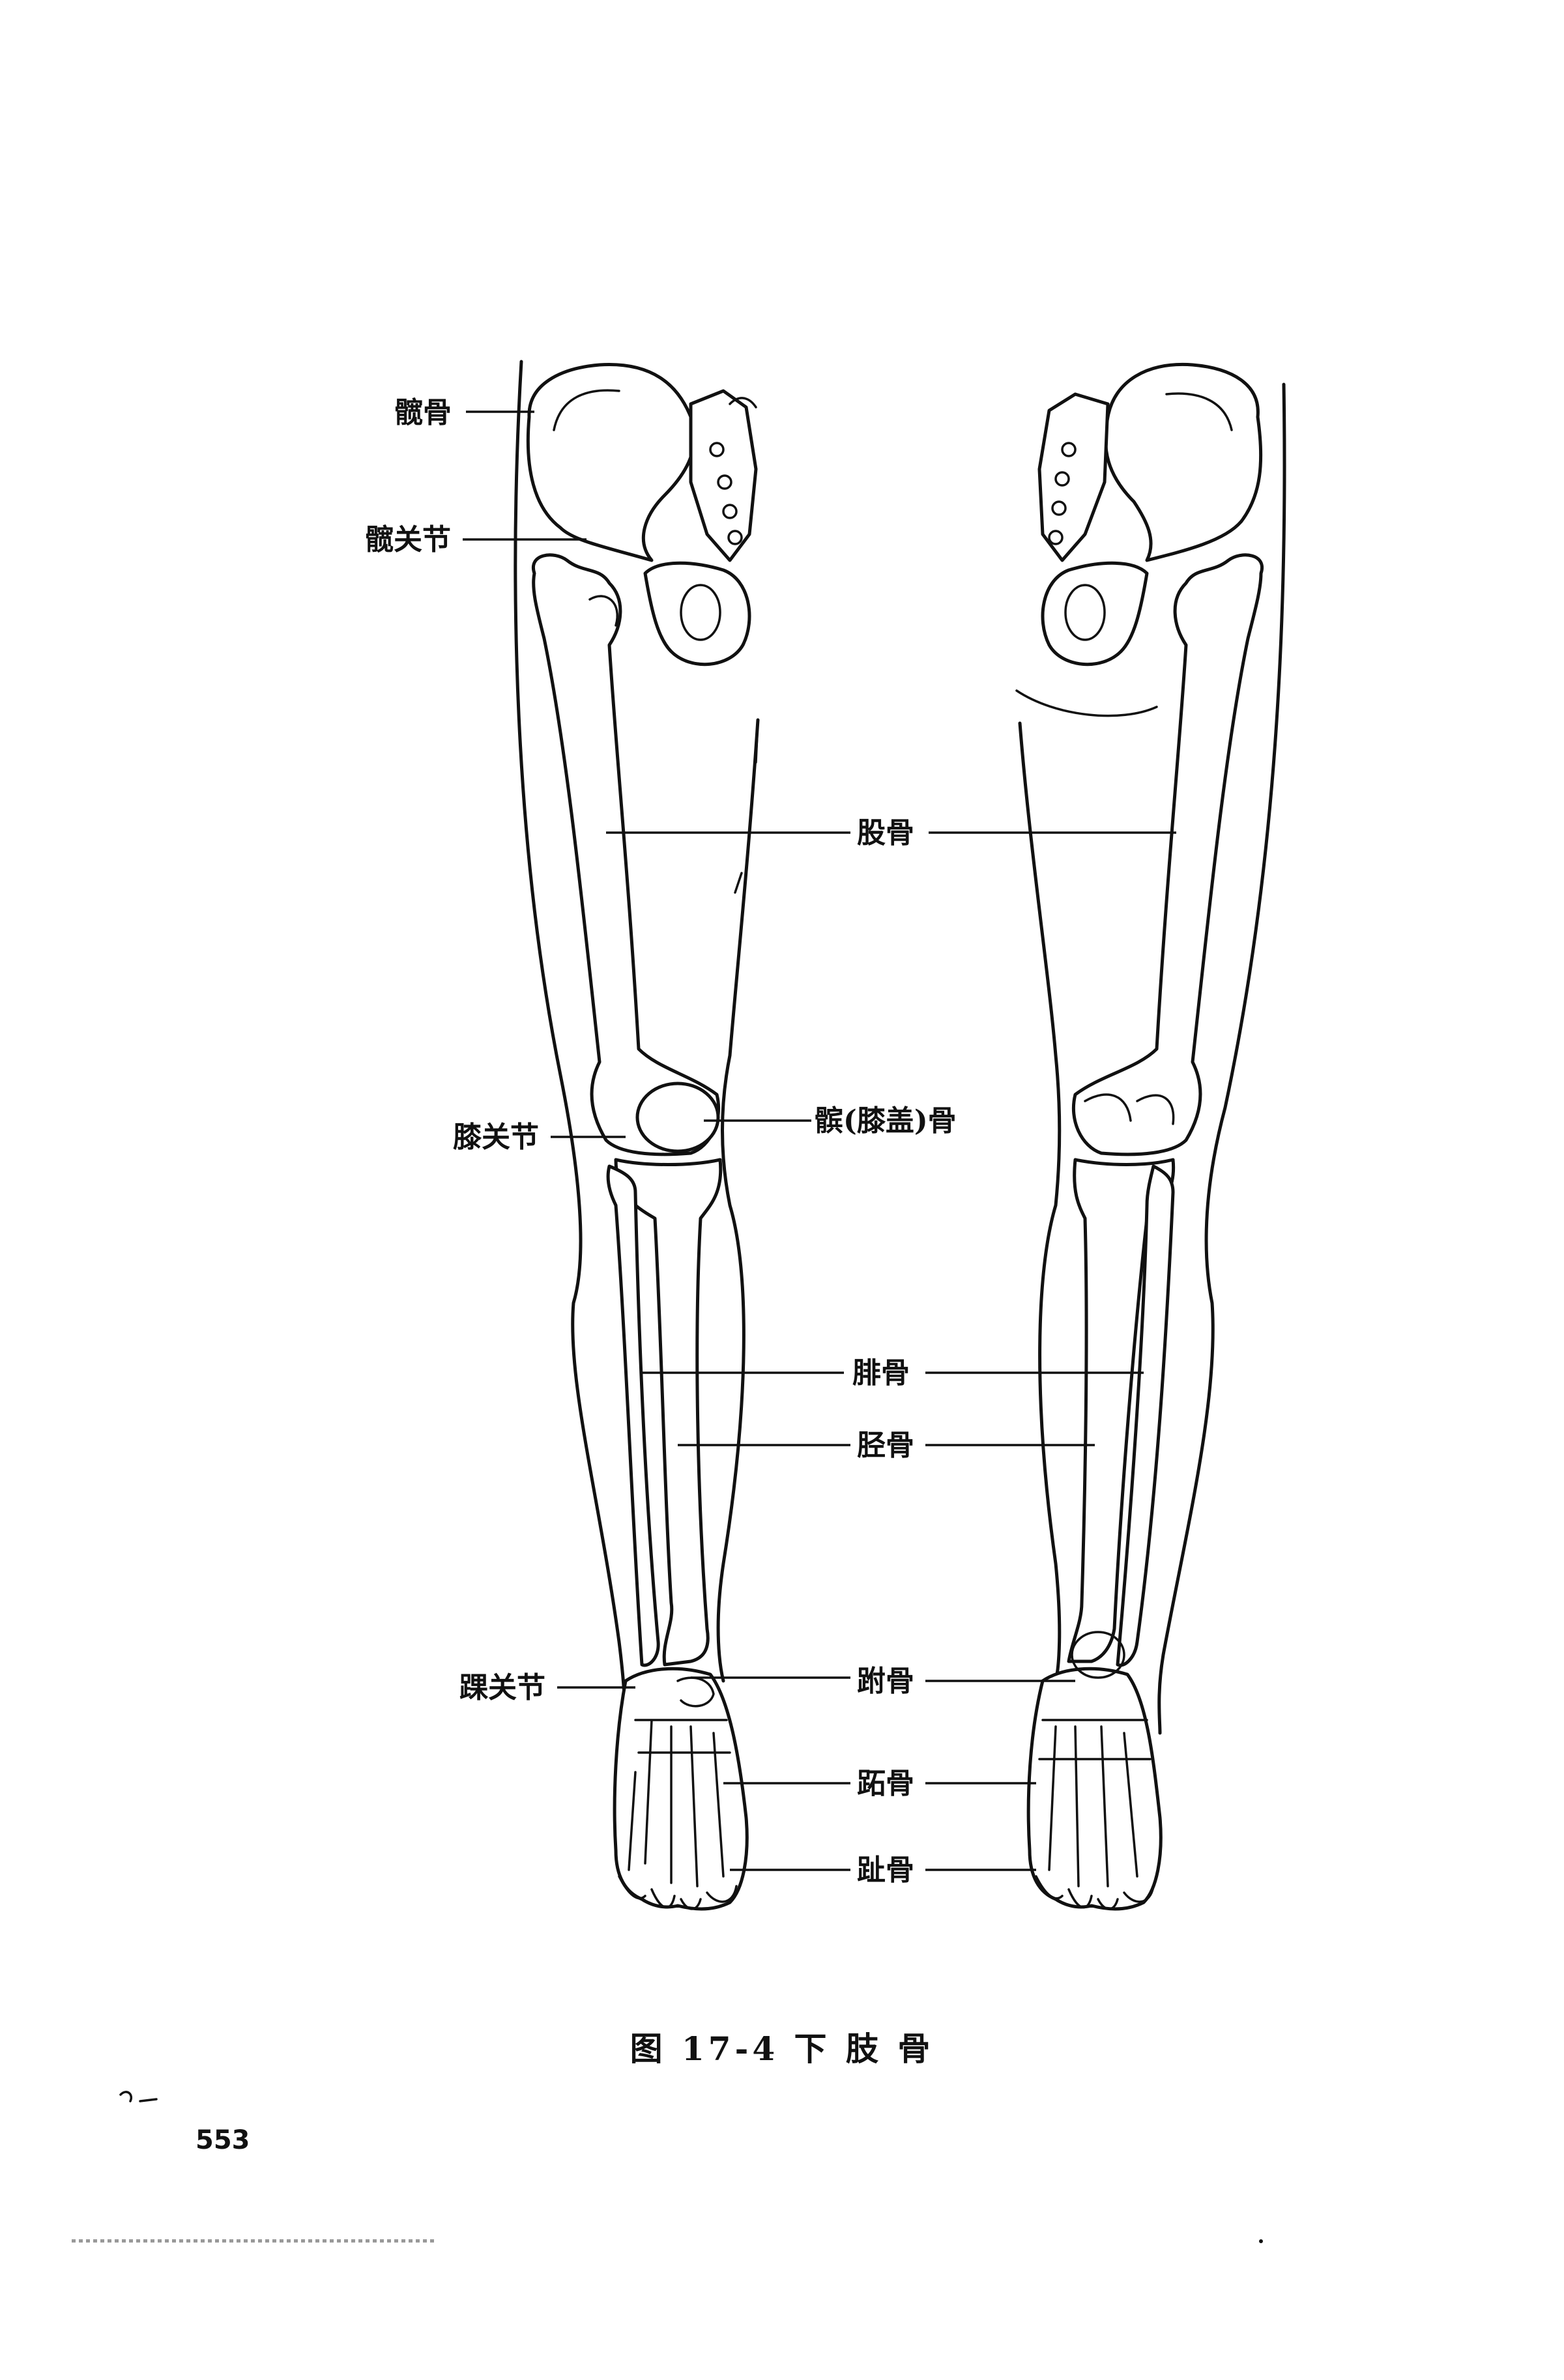 This screenshot has width=1564, height=2380. I want to click on label-ilium: 髋骨, so click(423, 413).